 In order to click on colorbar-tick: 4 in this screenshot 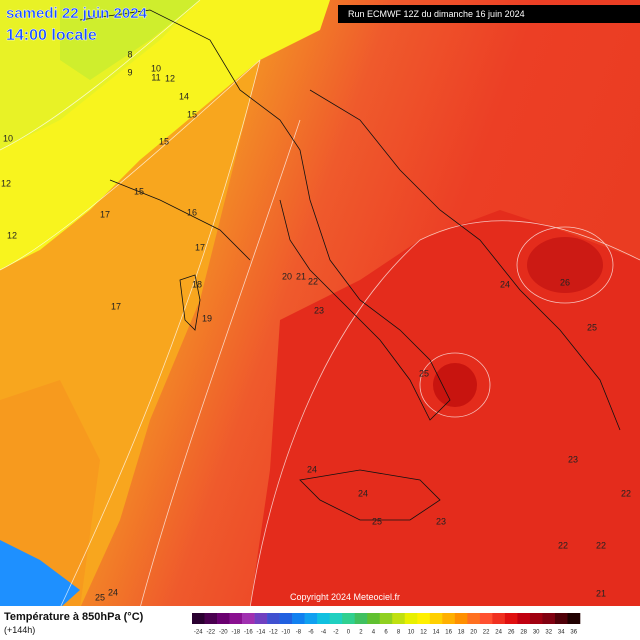, I will do `click(374, 633)`.